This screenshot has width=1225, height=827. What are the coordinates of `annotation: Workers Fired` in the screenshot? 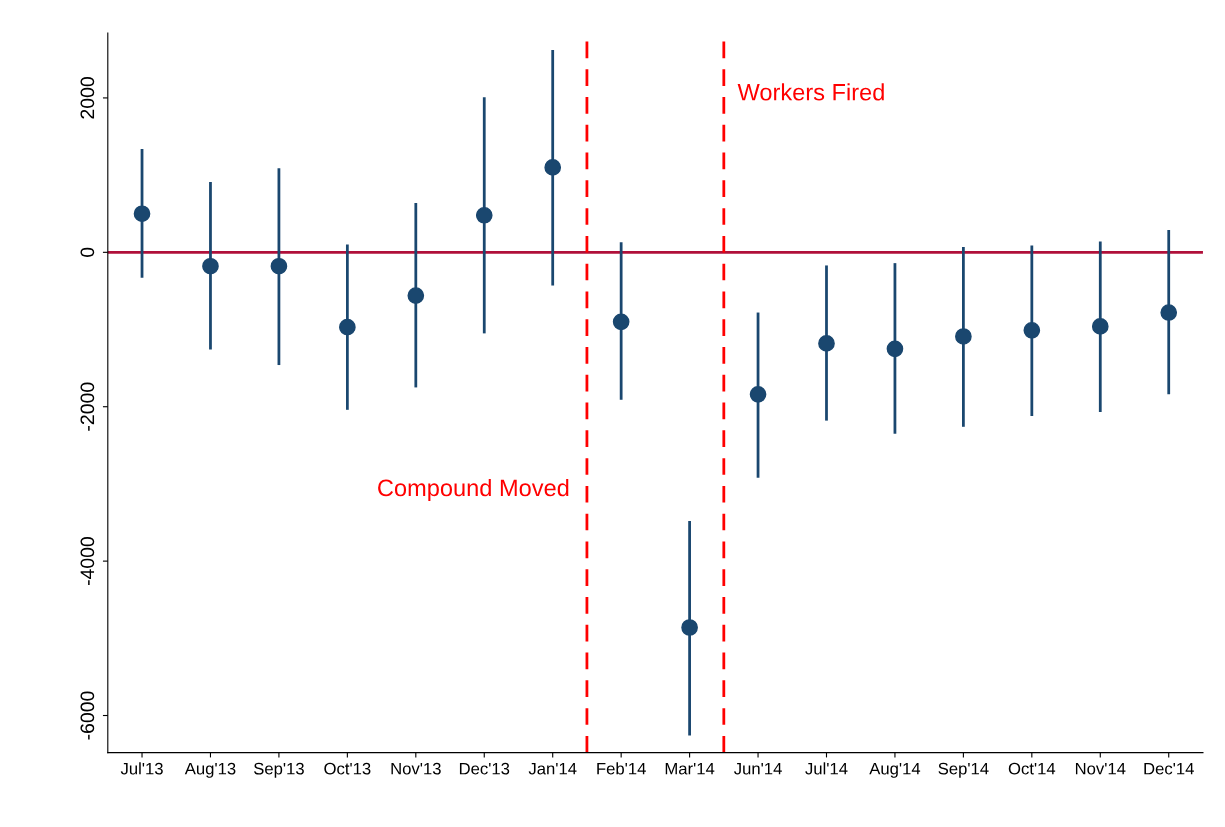 It's located at (810, 92).